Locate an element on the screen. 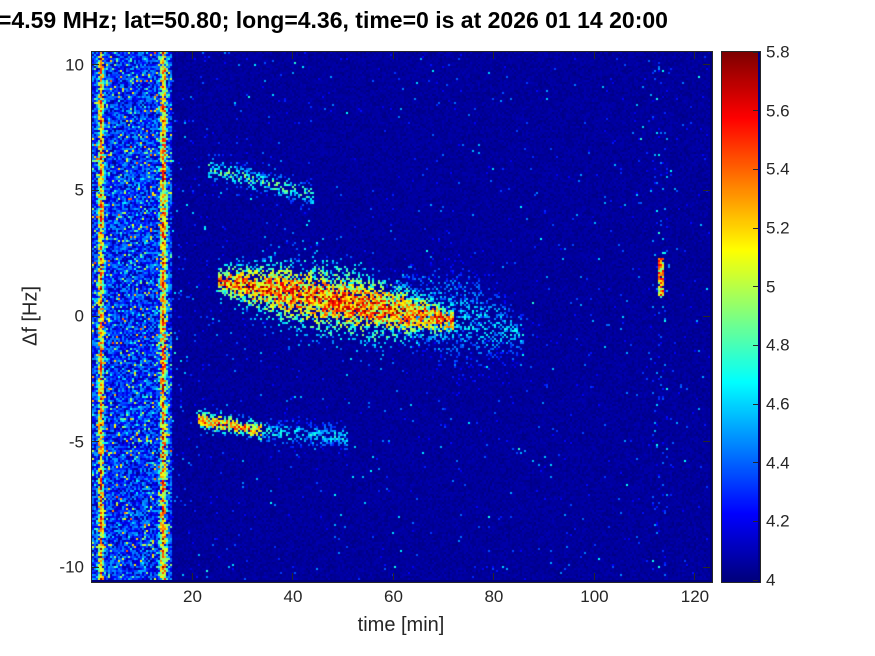 The image size is (875, 656). colorbar-tick-label: 5.4 is located at coordinates (778, 169).